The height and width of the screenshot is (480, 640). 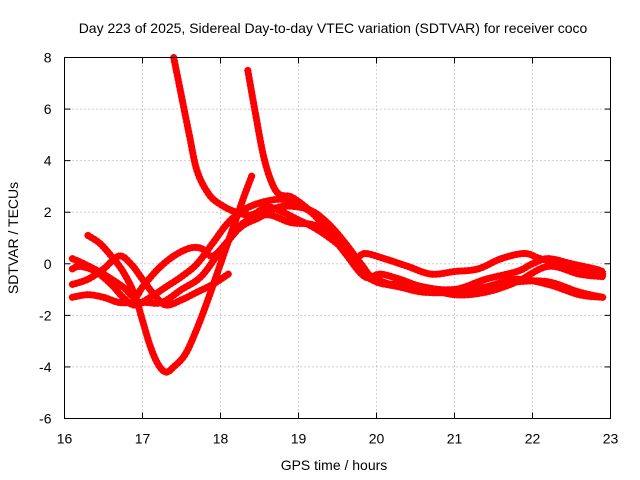 What do you see at coordinates (299, 439) in the screenshot?
I see `x-tick-label: 19` at bounding box center [299, 439].